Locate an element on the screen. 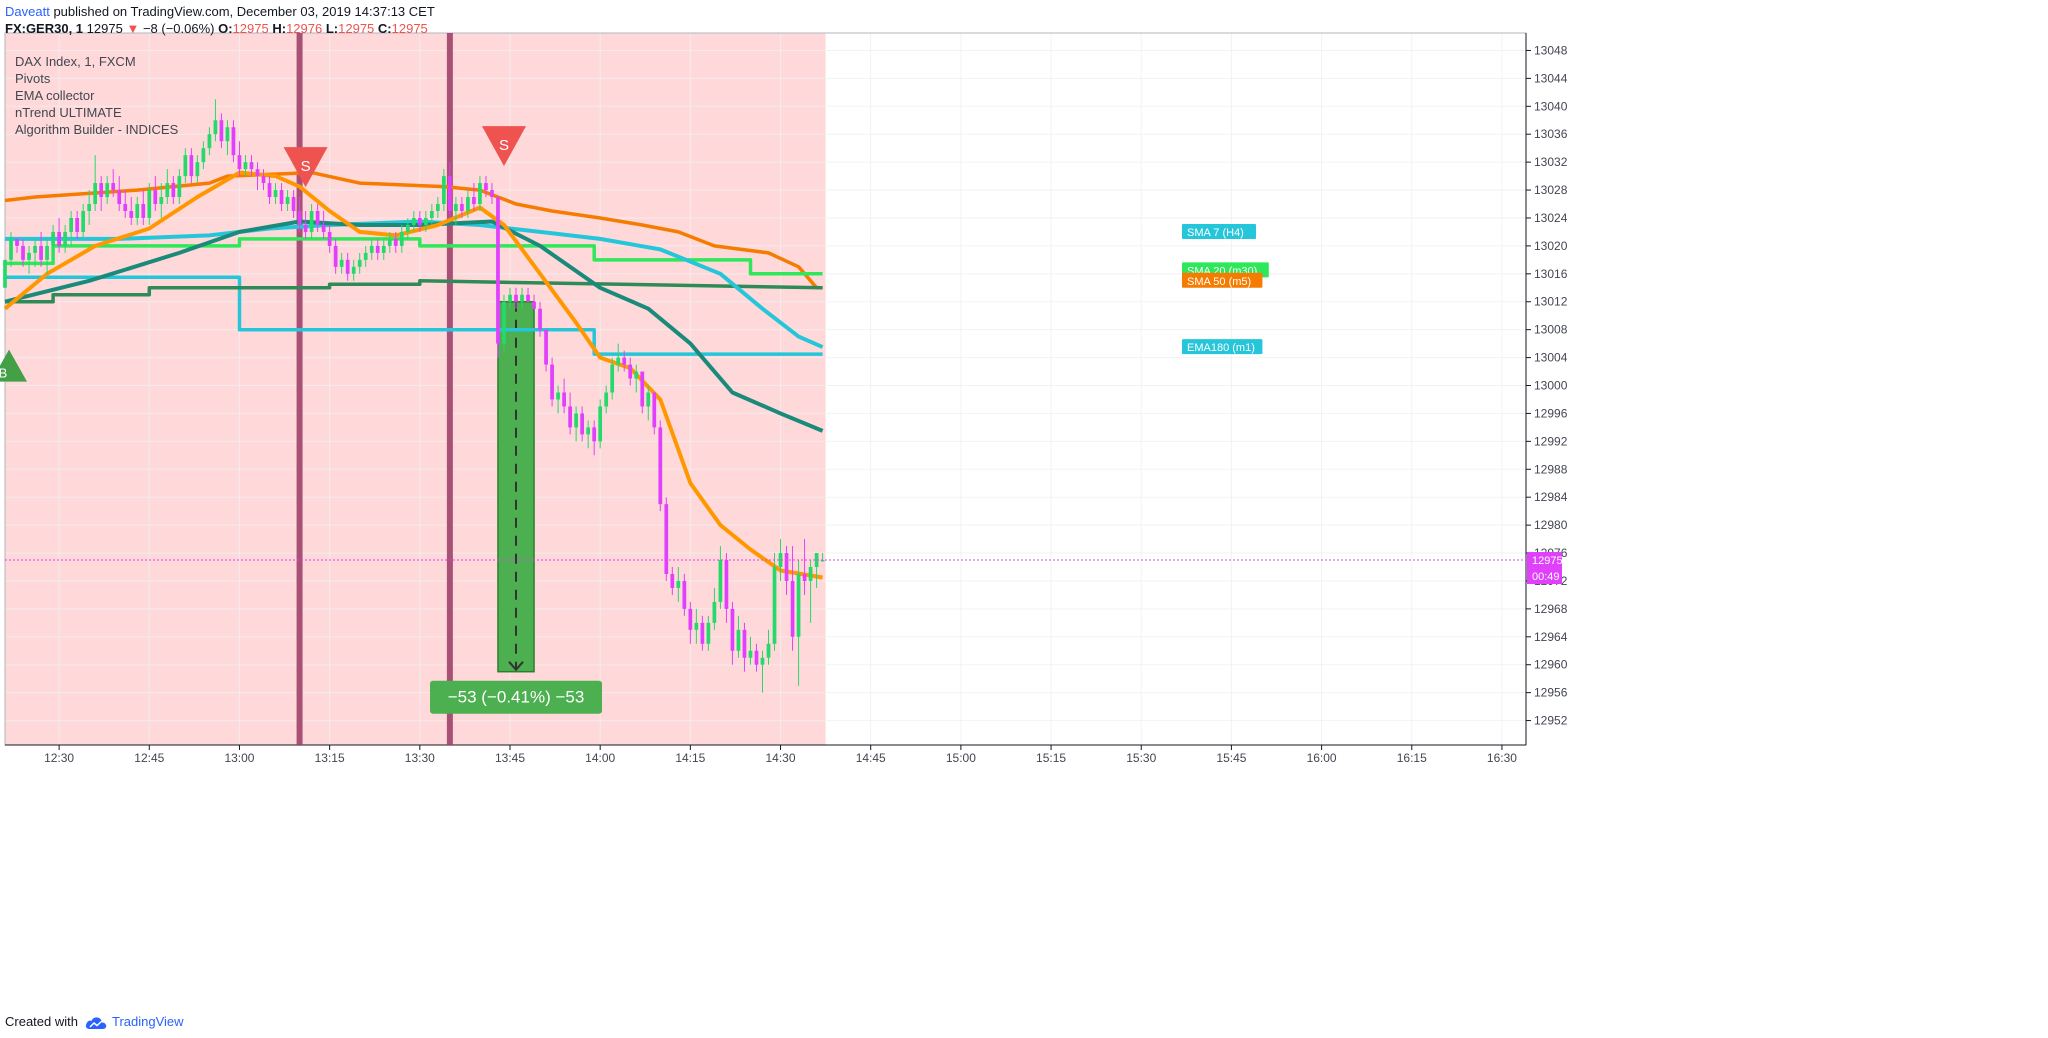 The image size is (2048, 1038). sell-signal-label: S is located at coordinates (306, 166).